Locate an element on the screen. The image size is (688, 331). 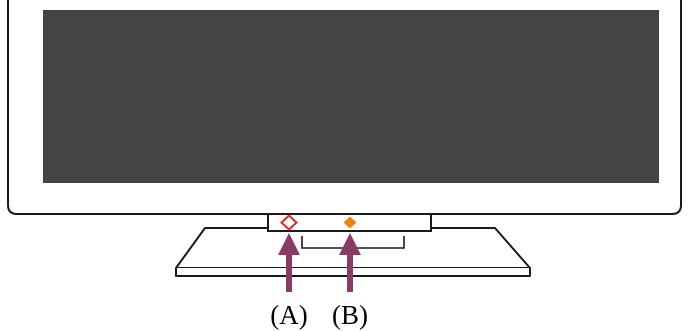
label-a: (A) is located at coordinates (288, 315).